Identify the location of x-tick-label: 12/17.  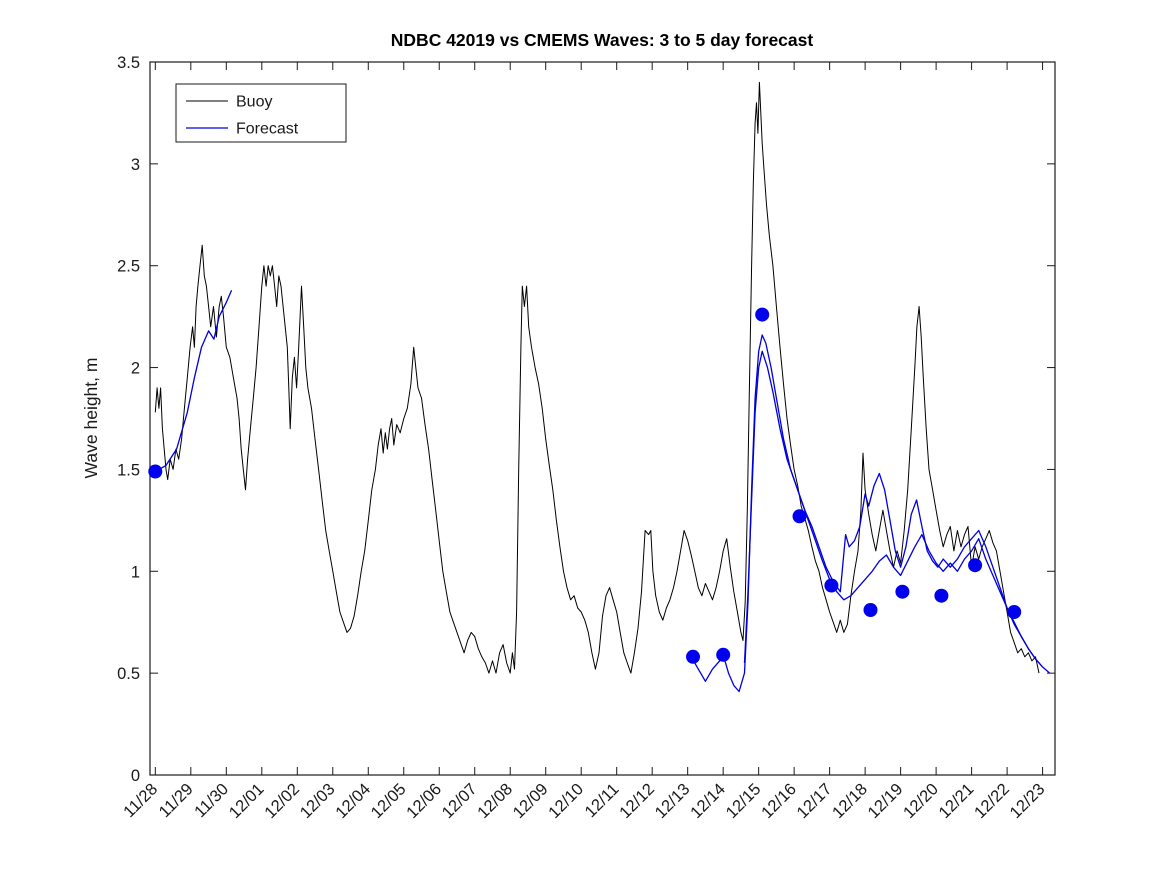
(815, 801).